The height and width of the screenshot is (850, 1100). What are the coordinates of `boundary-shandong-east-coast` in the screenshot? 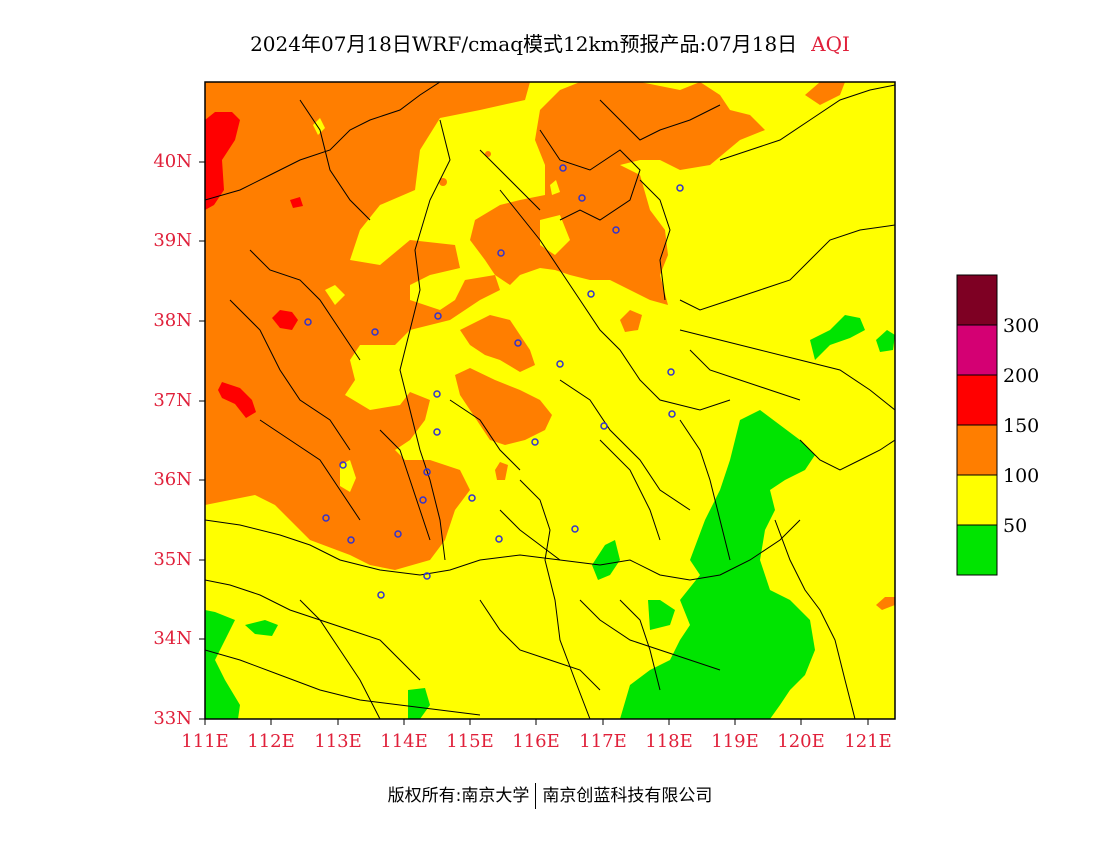 It's located at (847, 455).